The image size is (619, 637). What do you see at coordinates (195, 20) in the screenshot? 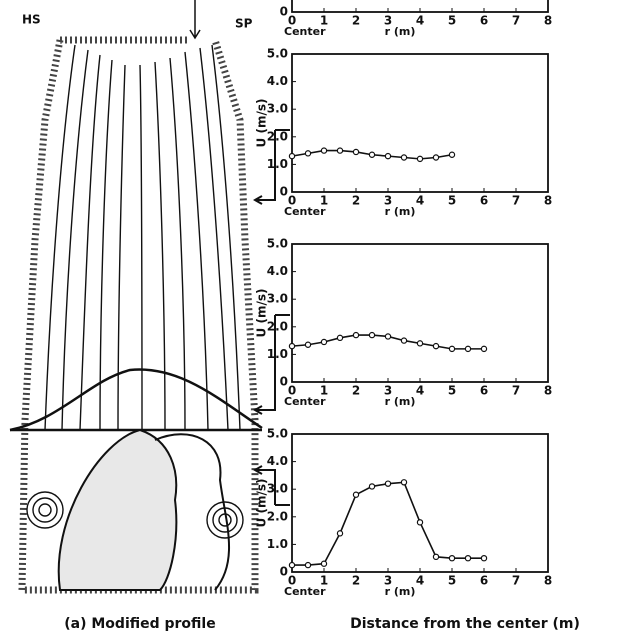
I see `inlet-arrow` at bounding box center [195, 20].